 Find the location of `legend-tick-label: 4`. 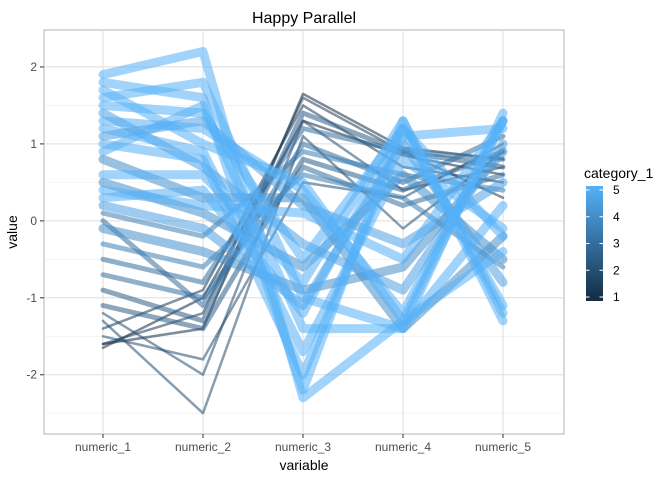

legend-tick-label: 4 is located at coordinates (616, 217).